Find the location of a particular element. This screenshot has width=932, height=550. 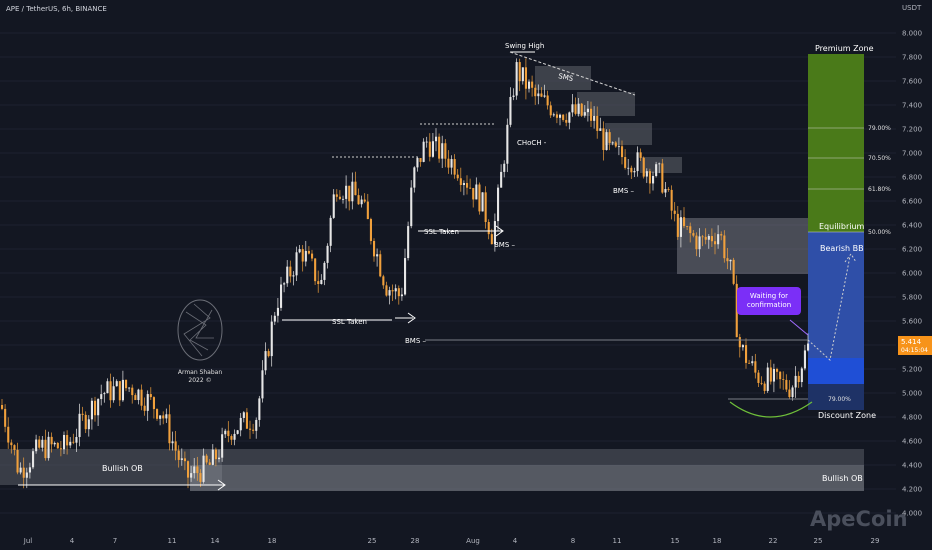

time-tick-label: 7 is located at coordinates (115, 541).